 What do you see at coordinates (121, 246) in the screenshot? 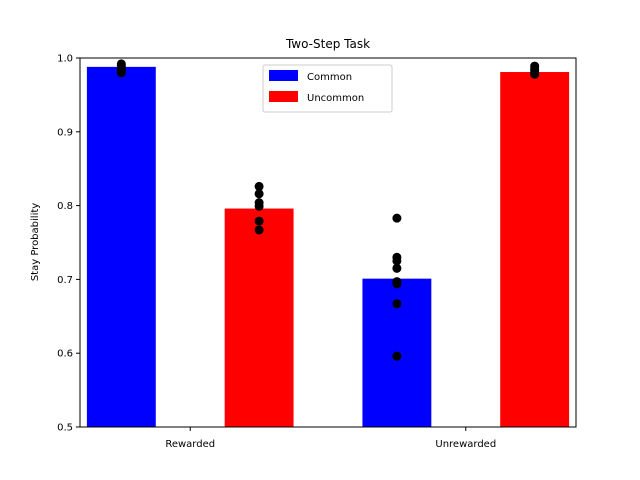
I see `bar-common-rewarded` at bounding box center [121, 246].